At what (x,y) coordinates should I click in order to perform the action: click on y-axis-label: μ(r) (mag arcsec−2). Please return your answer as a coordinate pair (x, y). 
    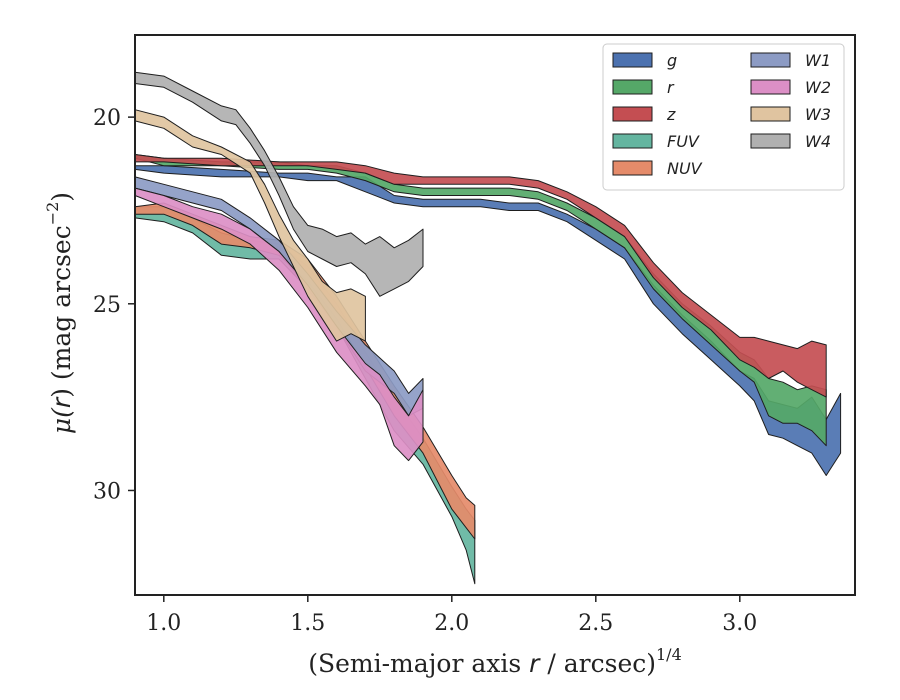
    Looking at the image, I should click on (59, 313).